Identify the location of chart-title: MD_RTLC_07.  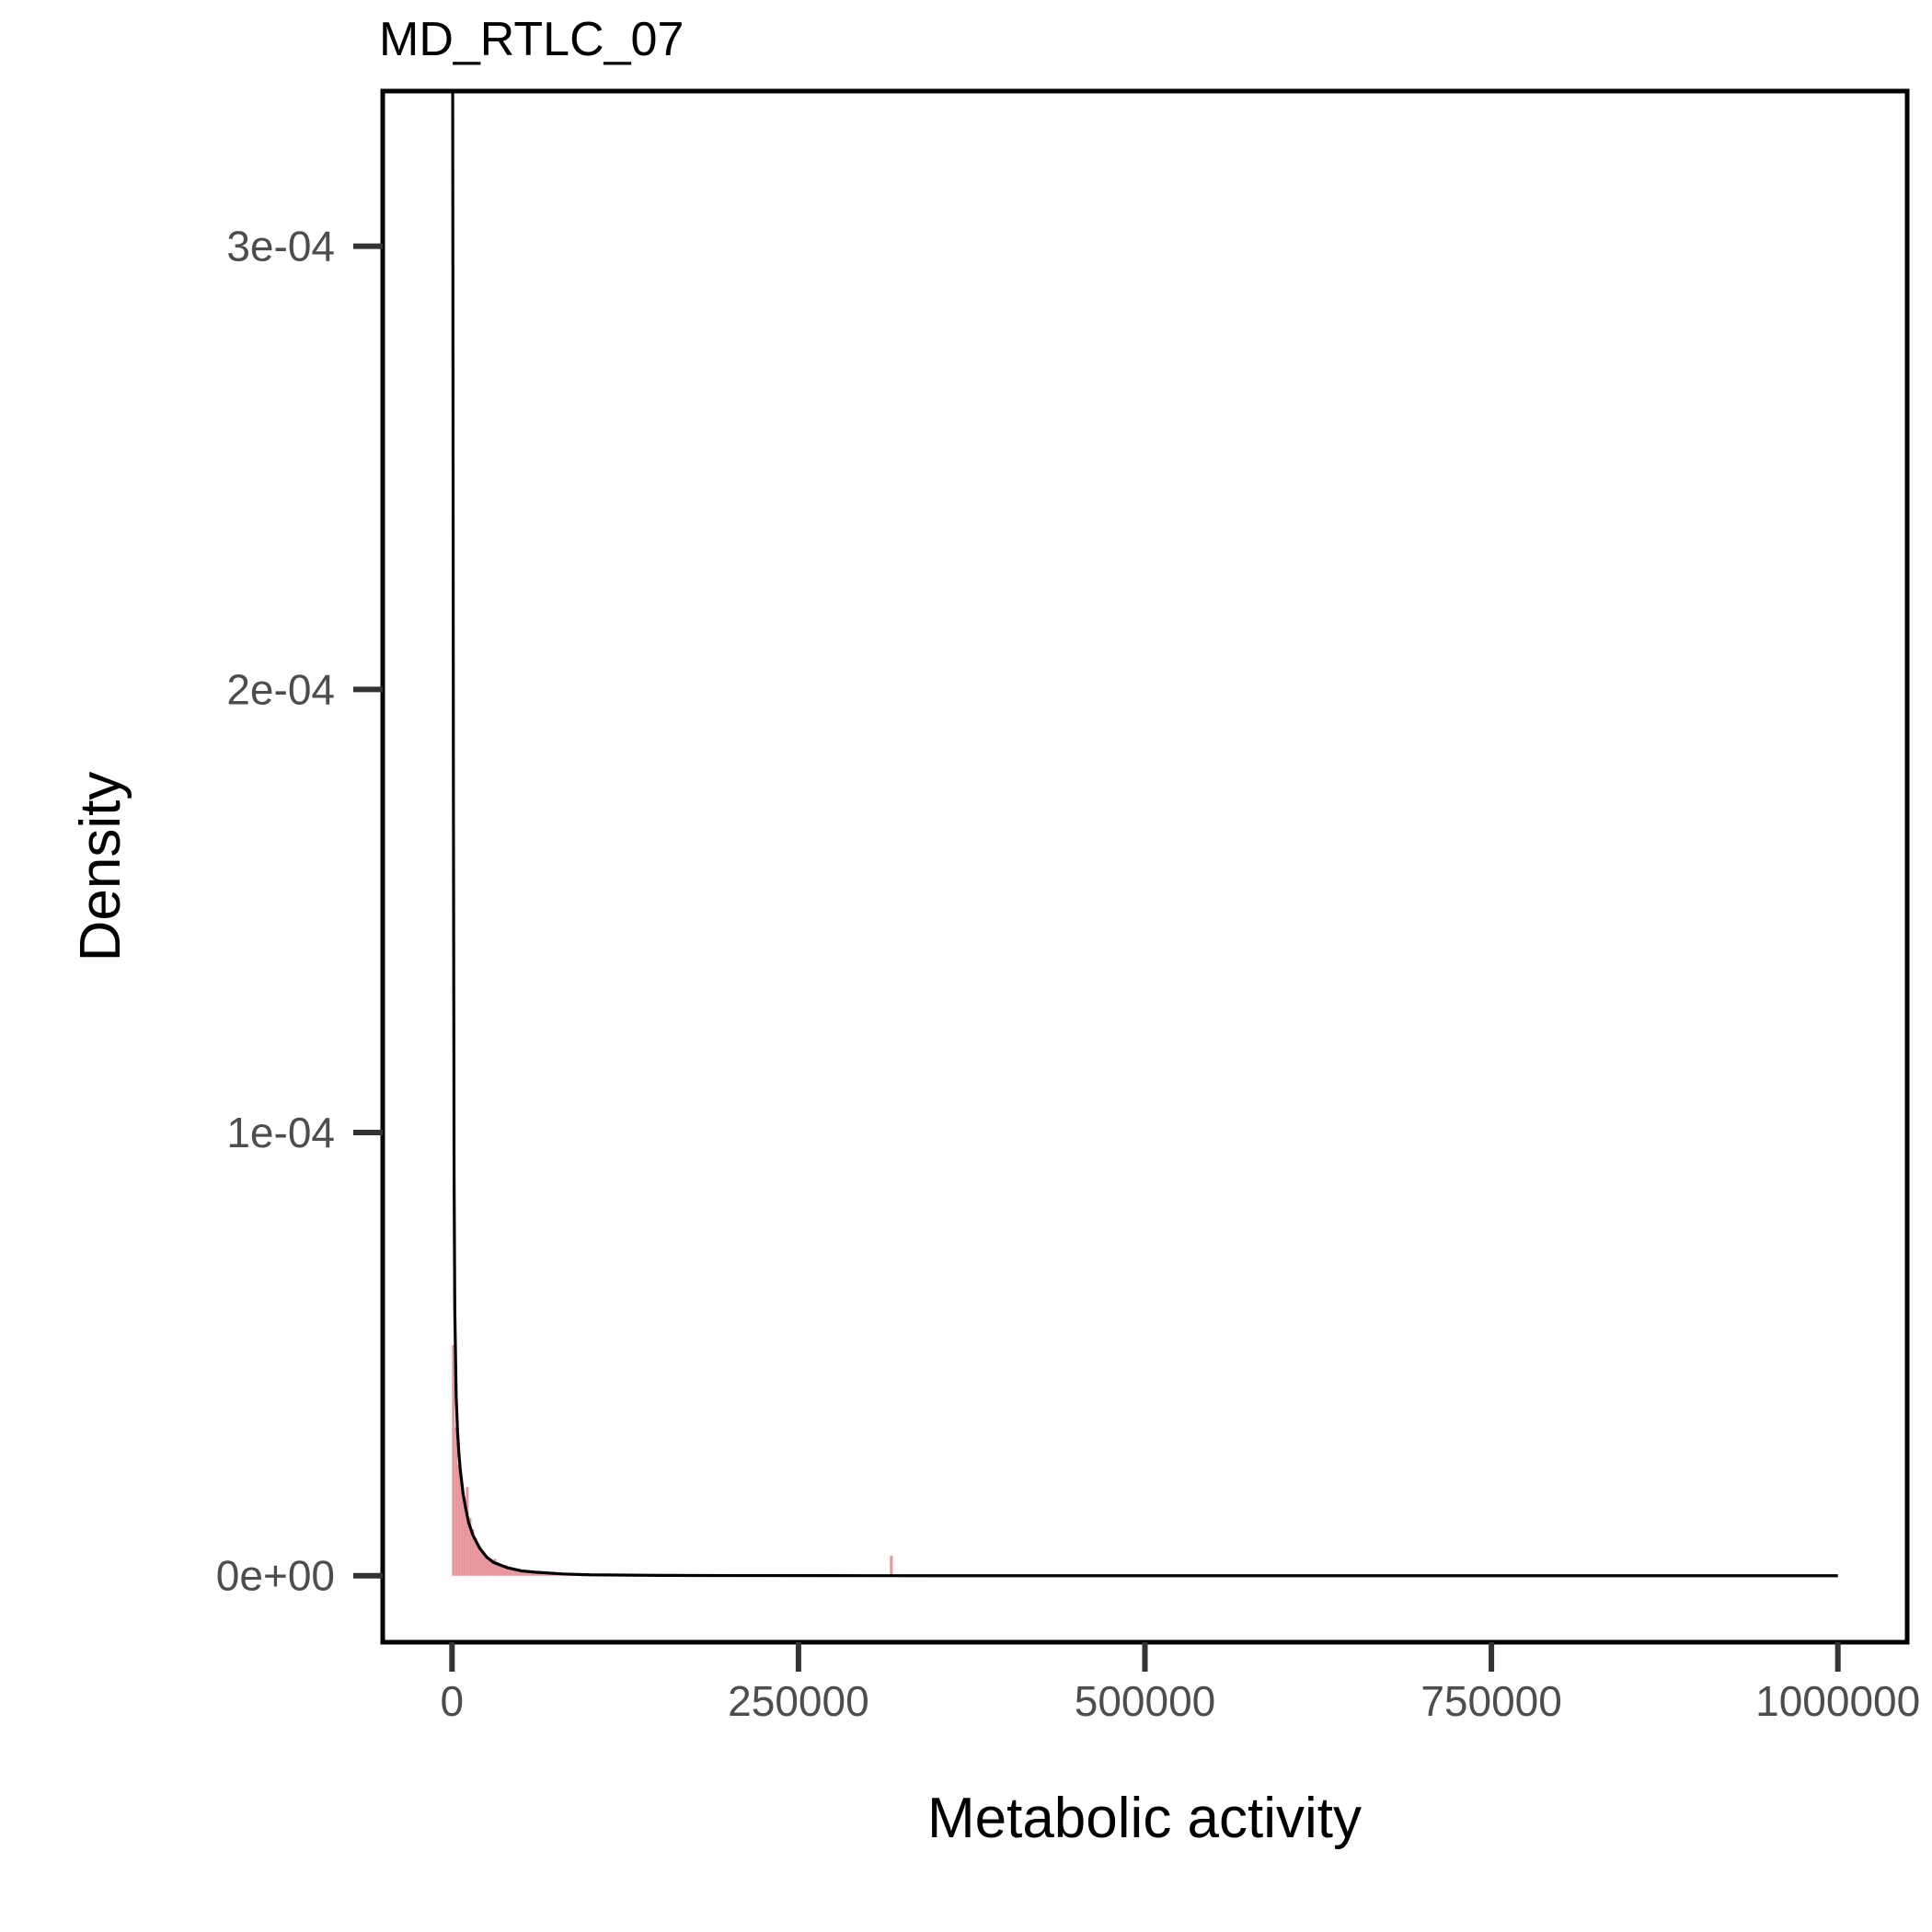
(531, 39).